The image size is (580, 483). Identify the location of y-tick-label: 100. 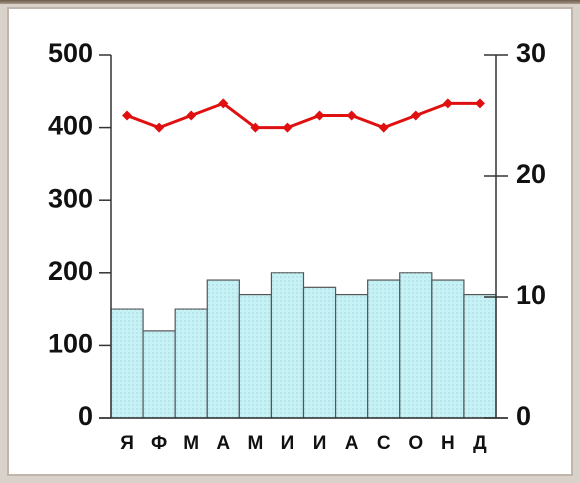
(70, 344).